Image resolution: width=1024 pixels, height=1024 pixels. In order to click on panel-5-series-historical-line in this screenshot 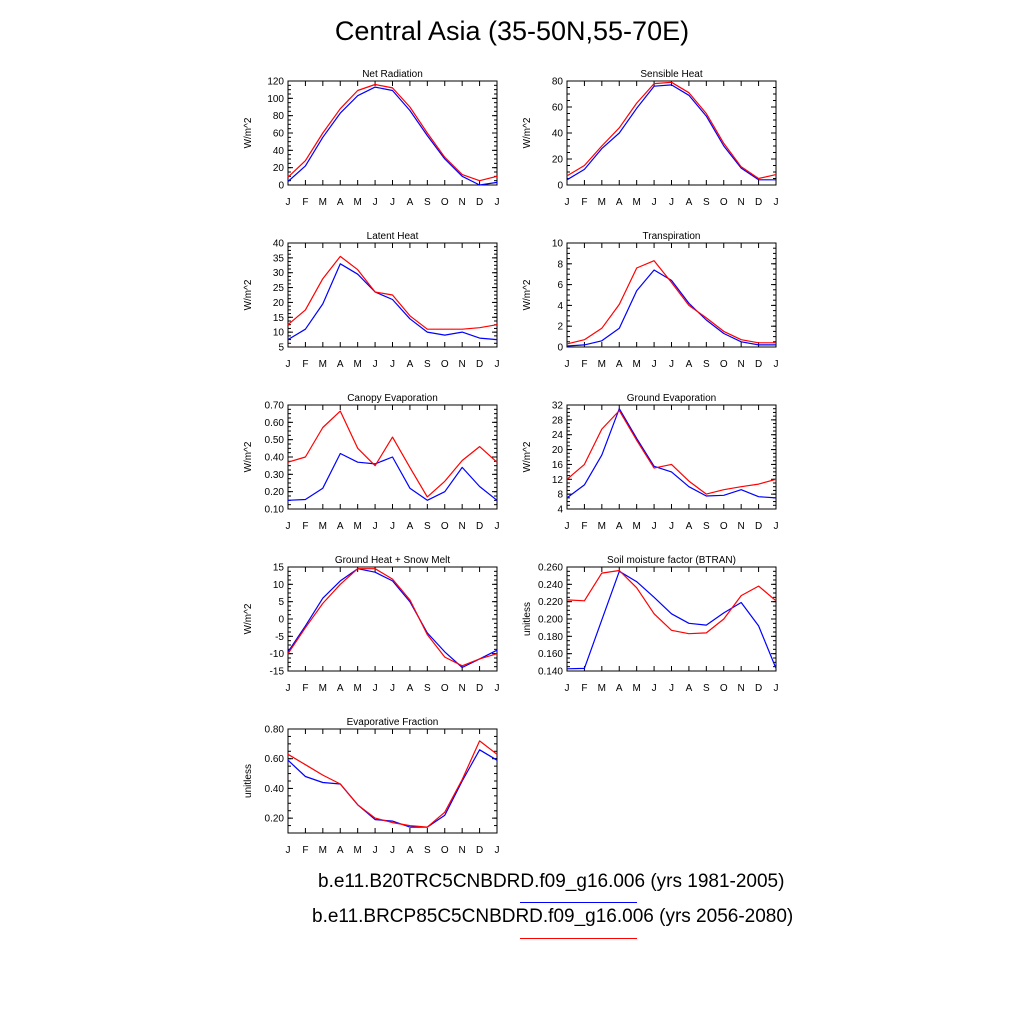, I will do `click(392, 476)`.